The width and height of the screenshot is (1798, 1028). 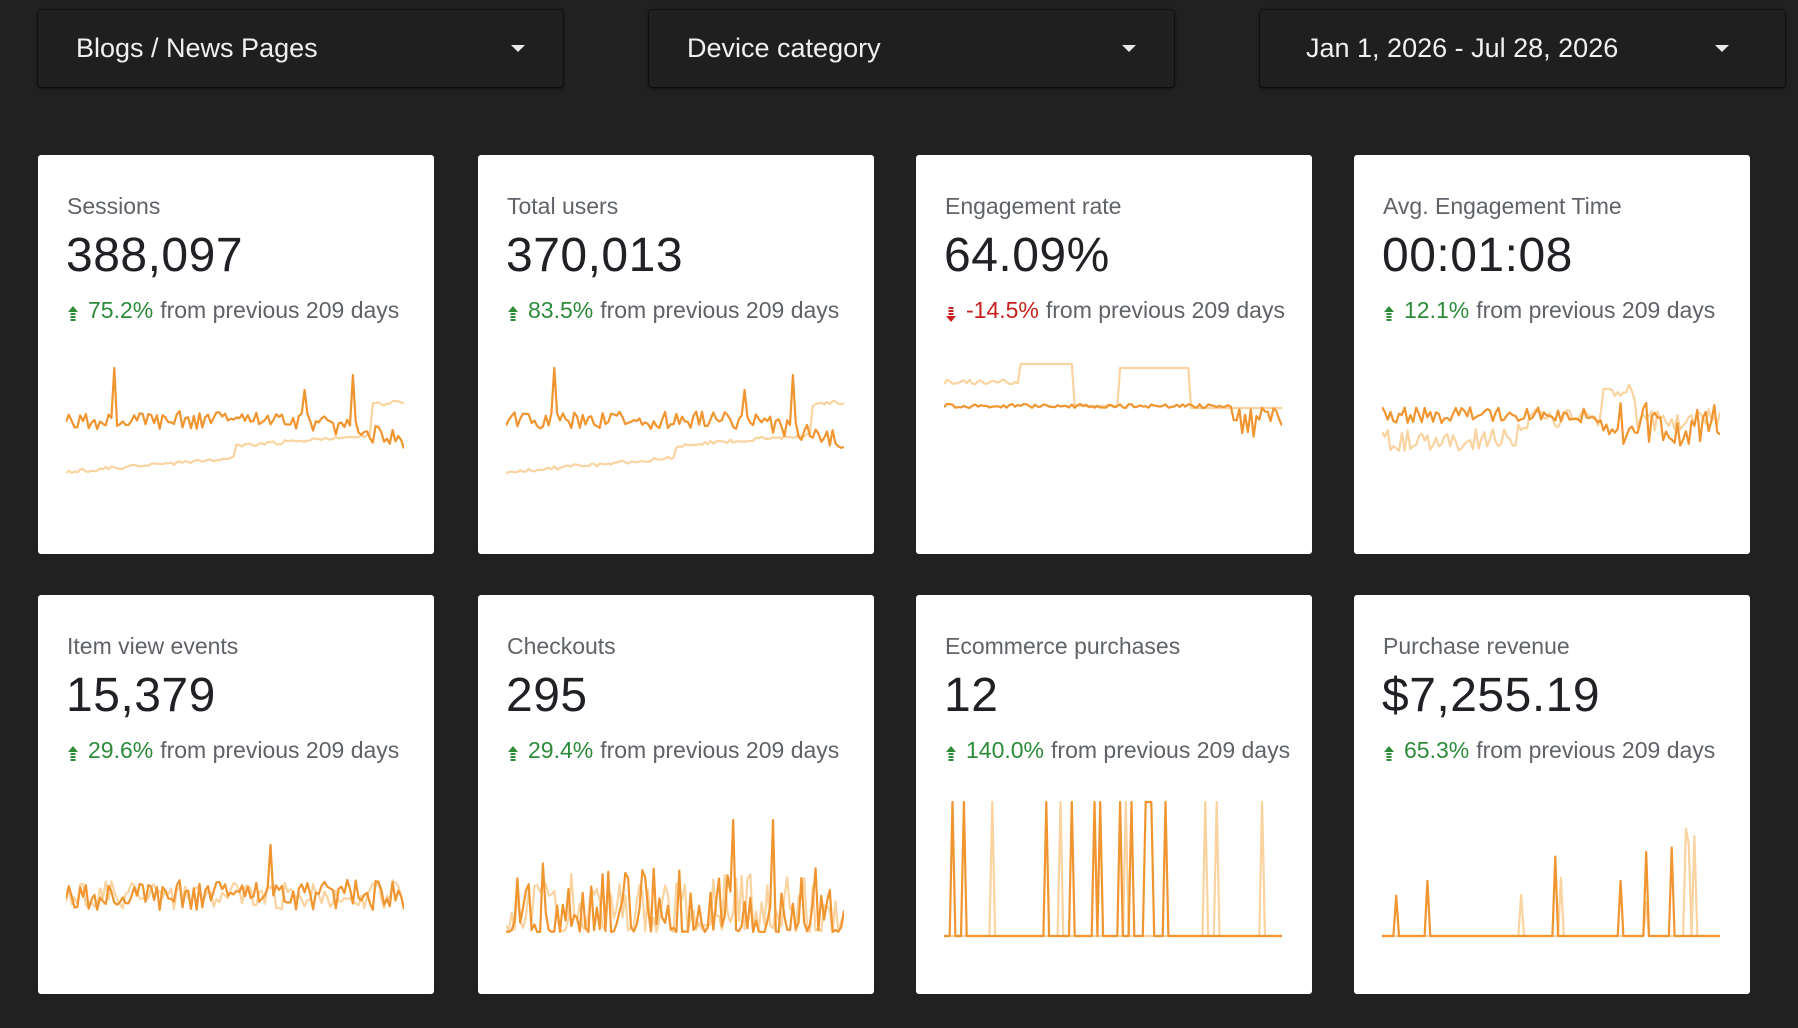 What do you see at coordinates (951, 312) in the screenshot?
I see `arrow-down-icon` at bounding box center [951, 312].